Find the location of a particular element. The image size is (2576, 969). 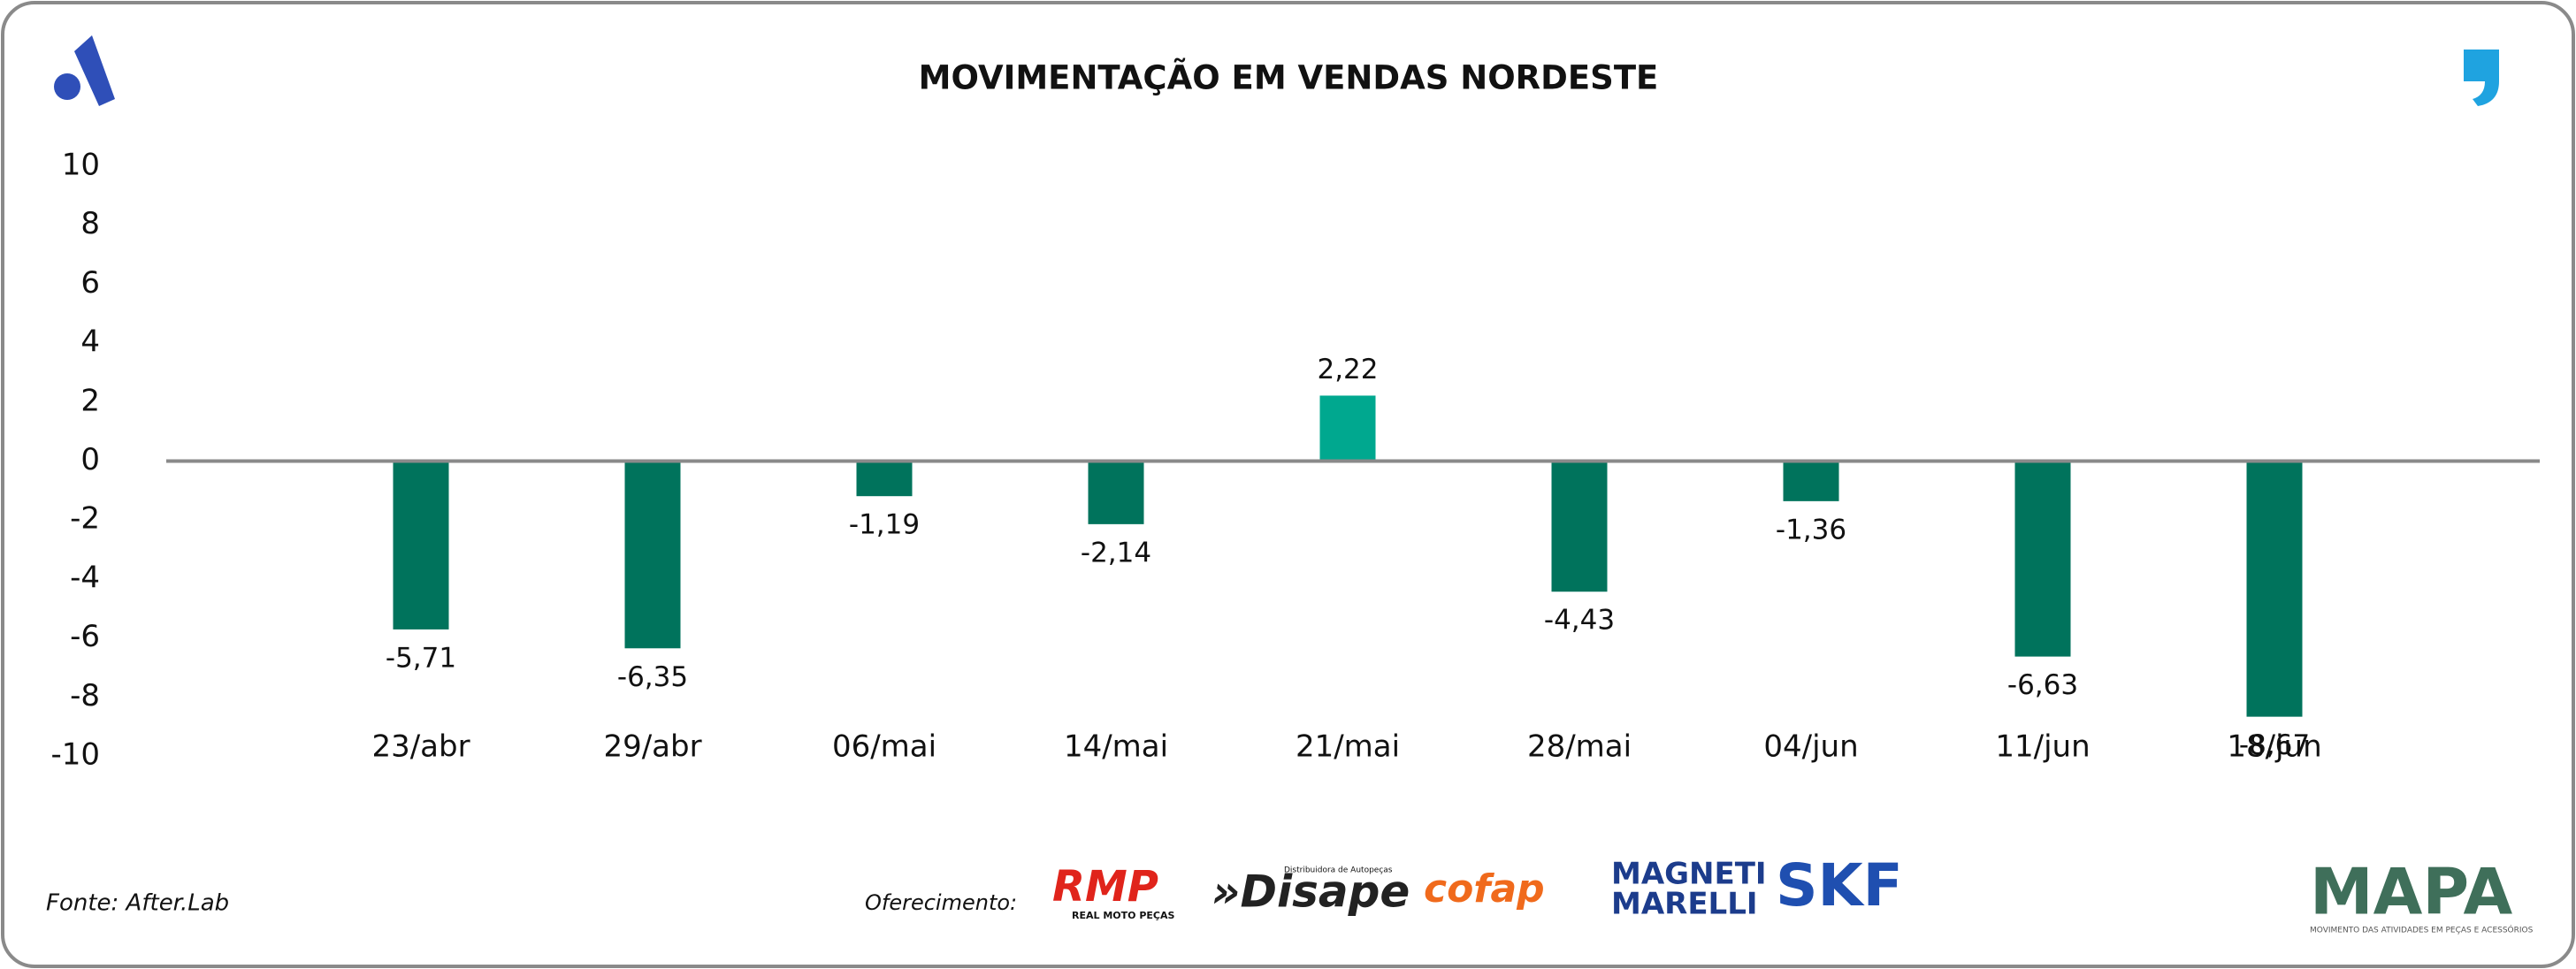

y-tick-label: 8 is located at coordinates (90, 224).